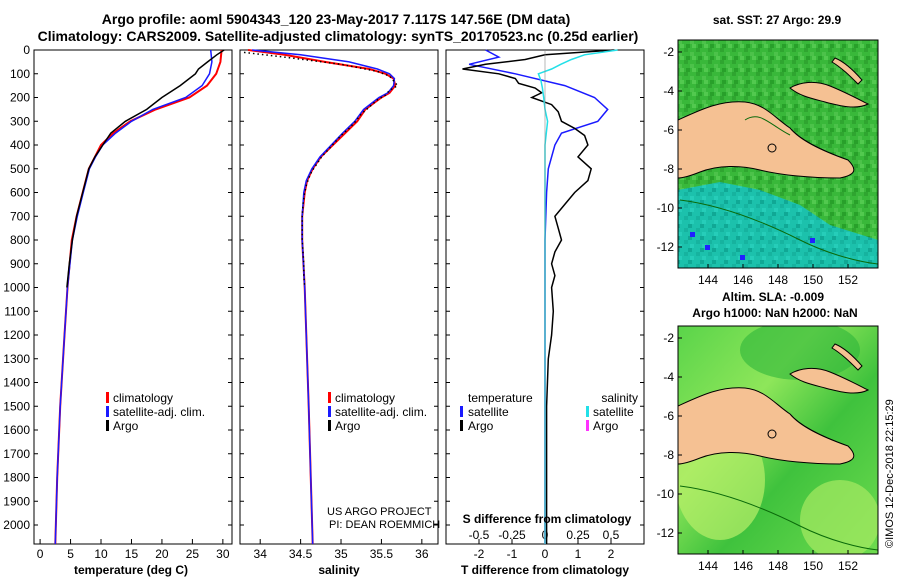  Describe the element at coordinates (461, 425) in the screenshot. I see `legend-swatch-t-argo` at that location.